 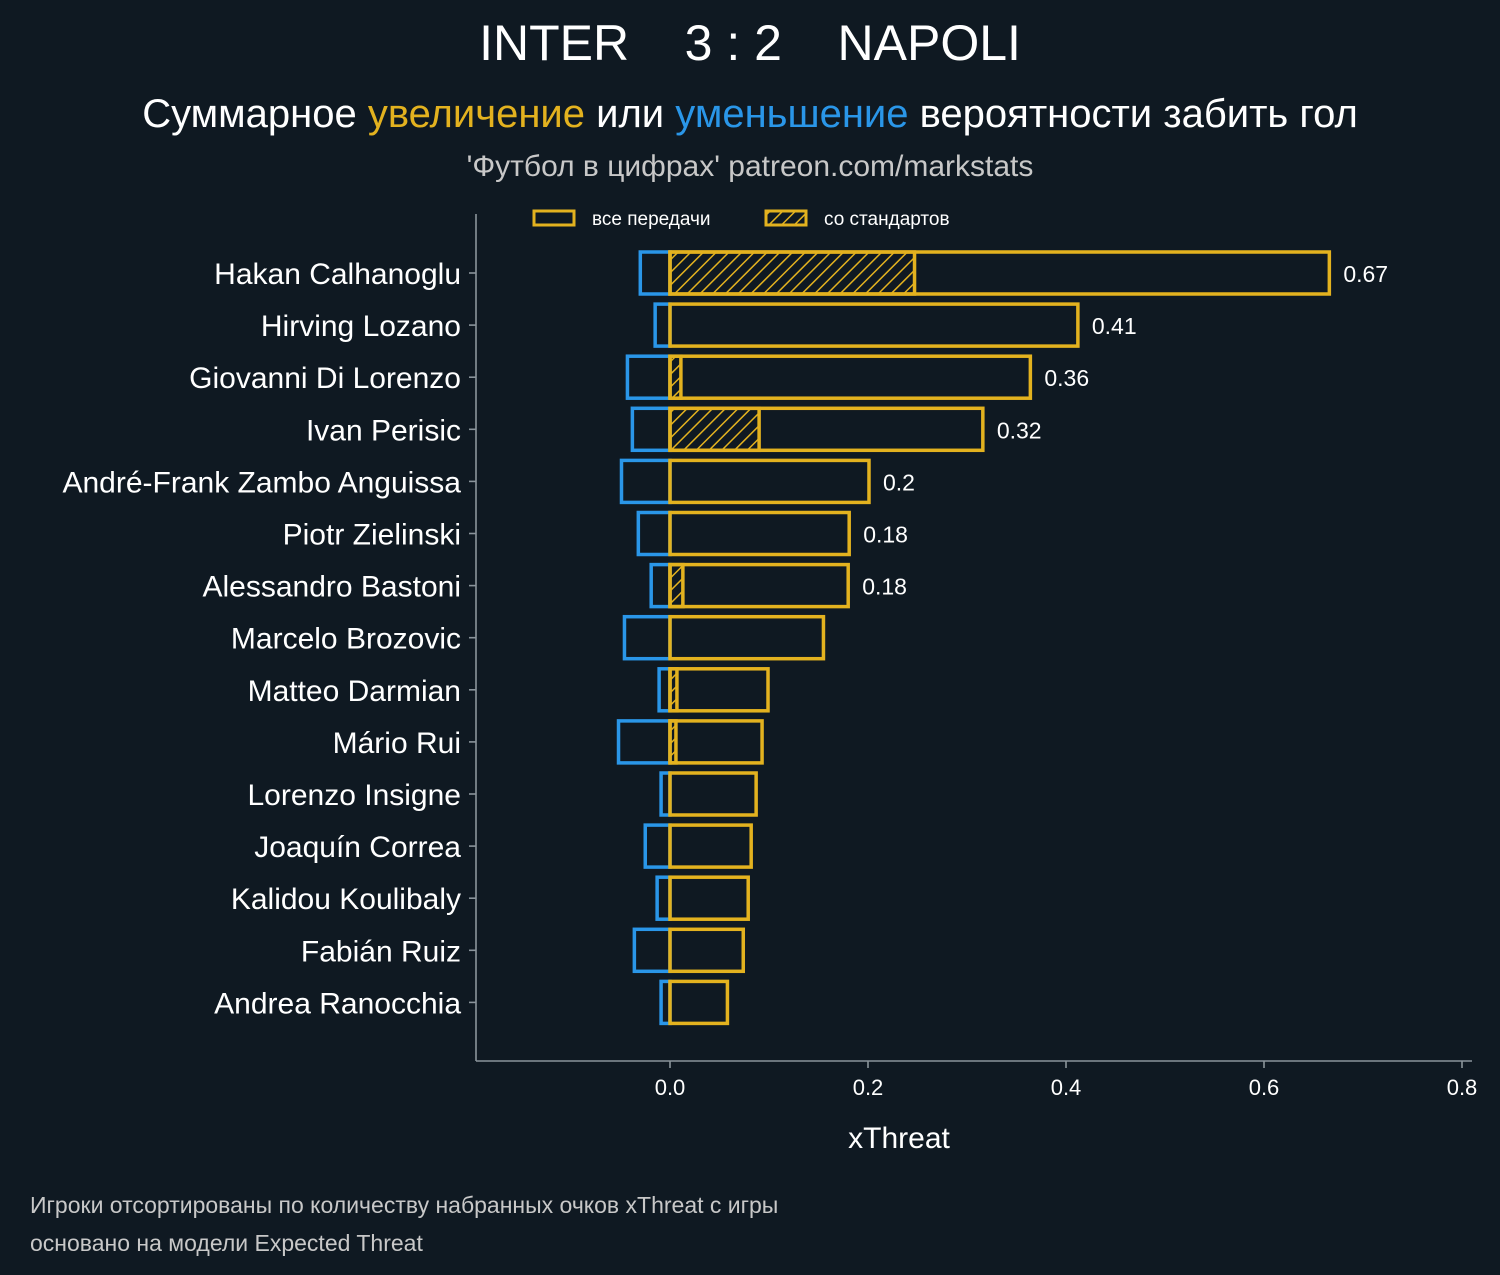 What do you see at coordinates (255, 114) in the screenshot?
I see `subtitle-part-1: Суммарное` at bounding box center [255, 114].